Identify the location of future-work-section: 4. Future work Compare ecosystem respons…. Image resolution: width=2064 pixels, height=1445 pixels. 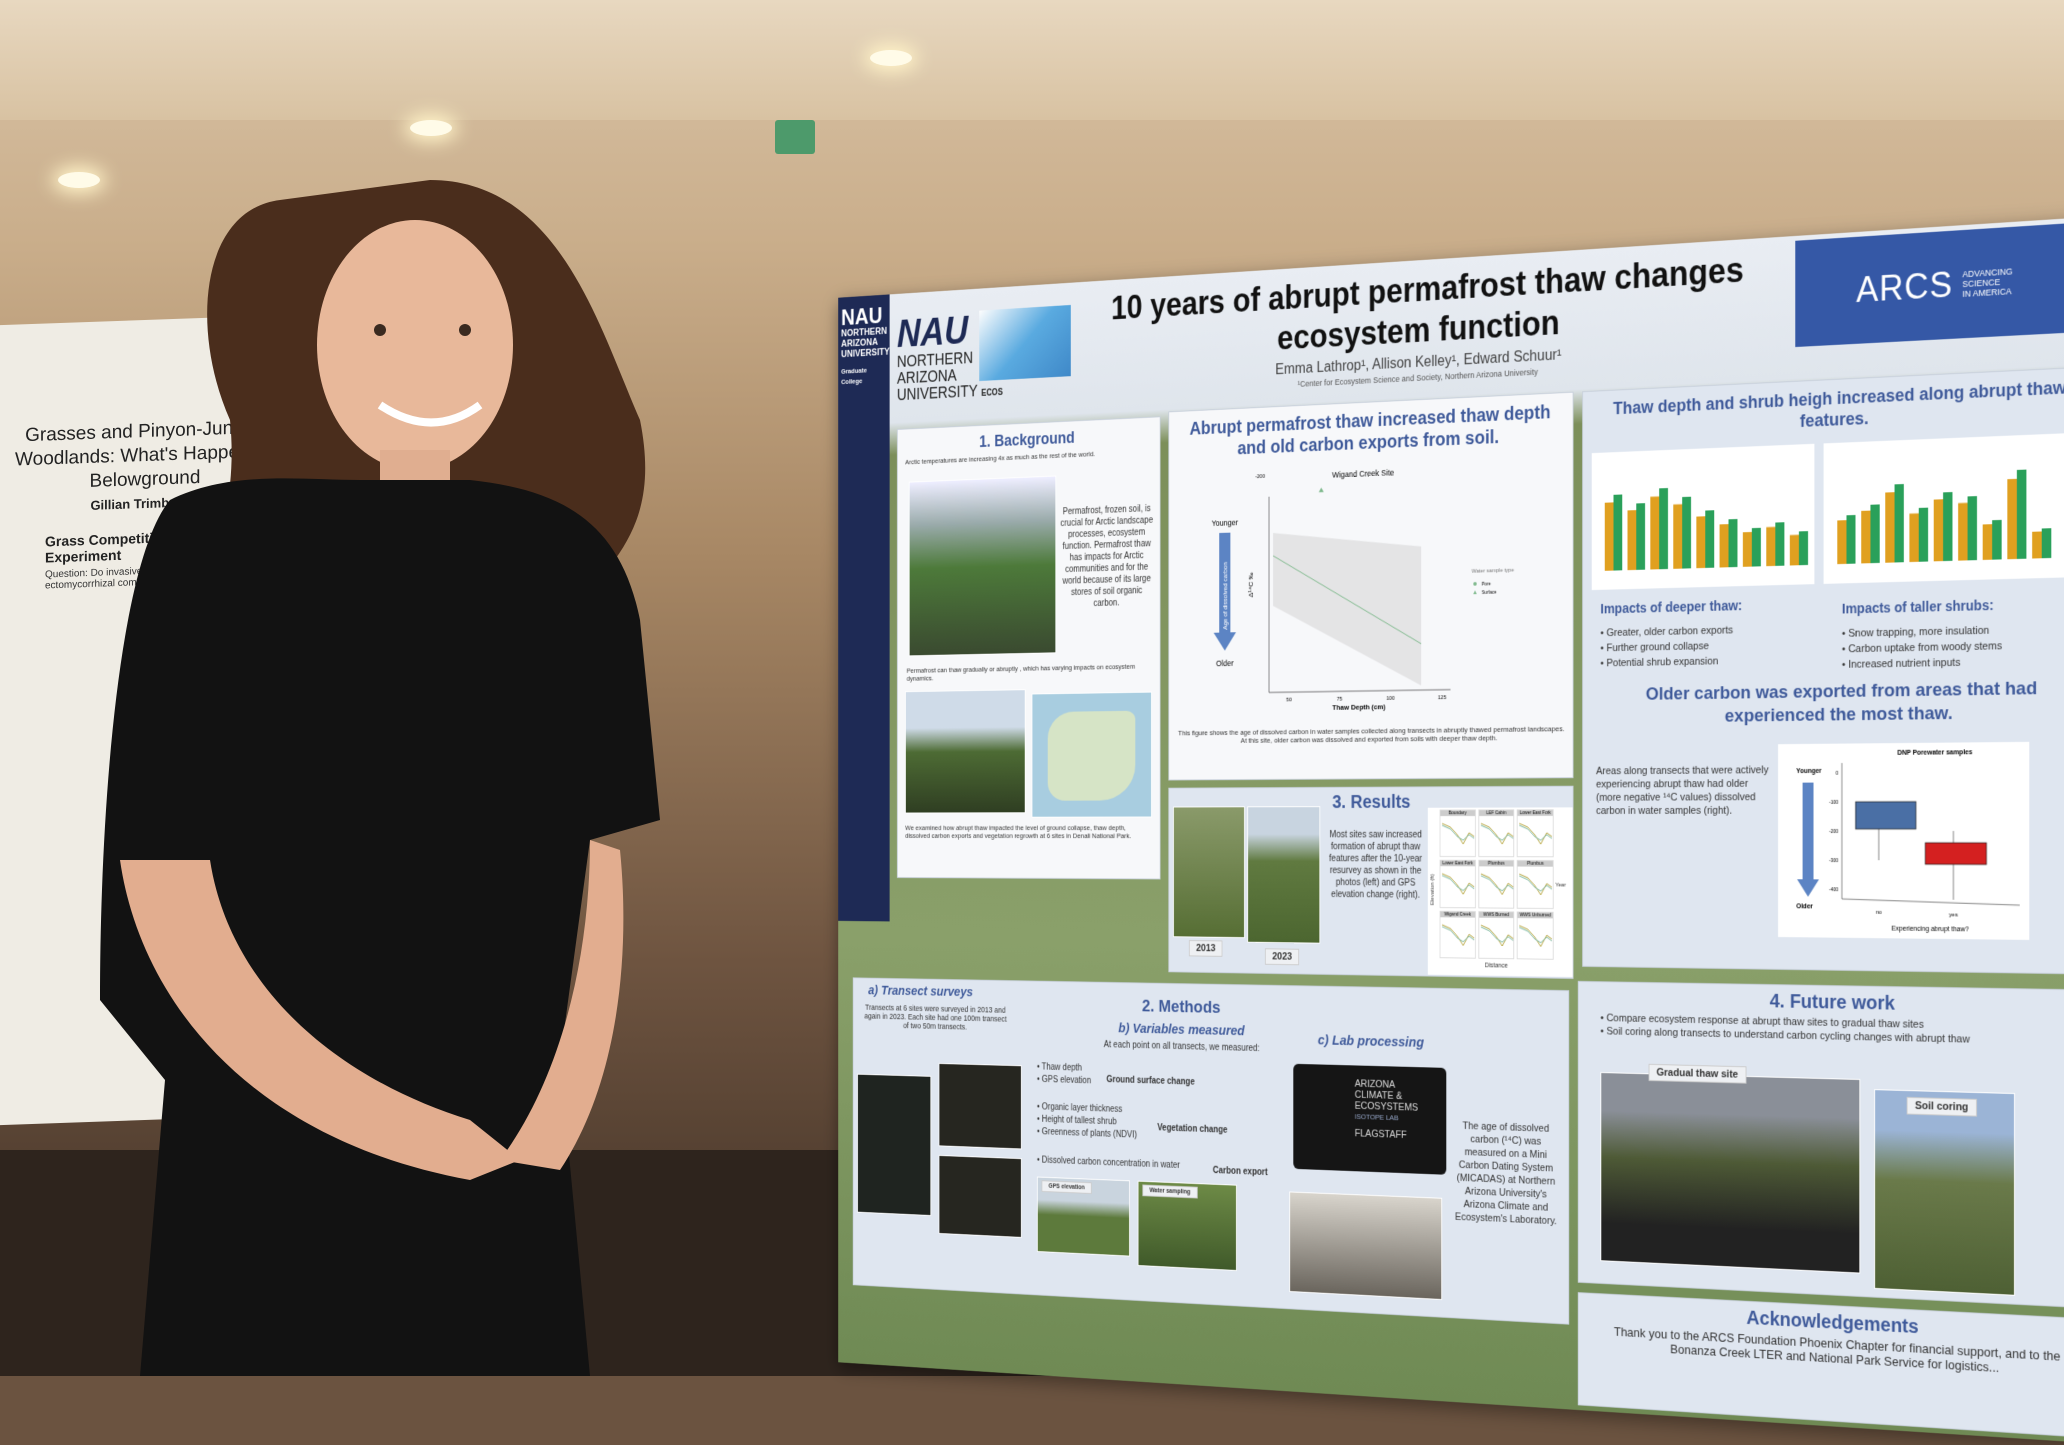
(1820, 1145).